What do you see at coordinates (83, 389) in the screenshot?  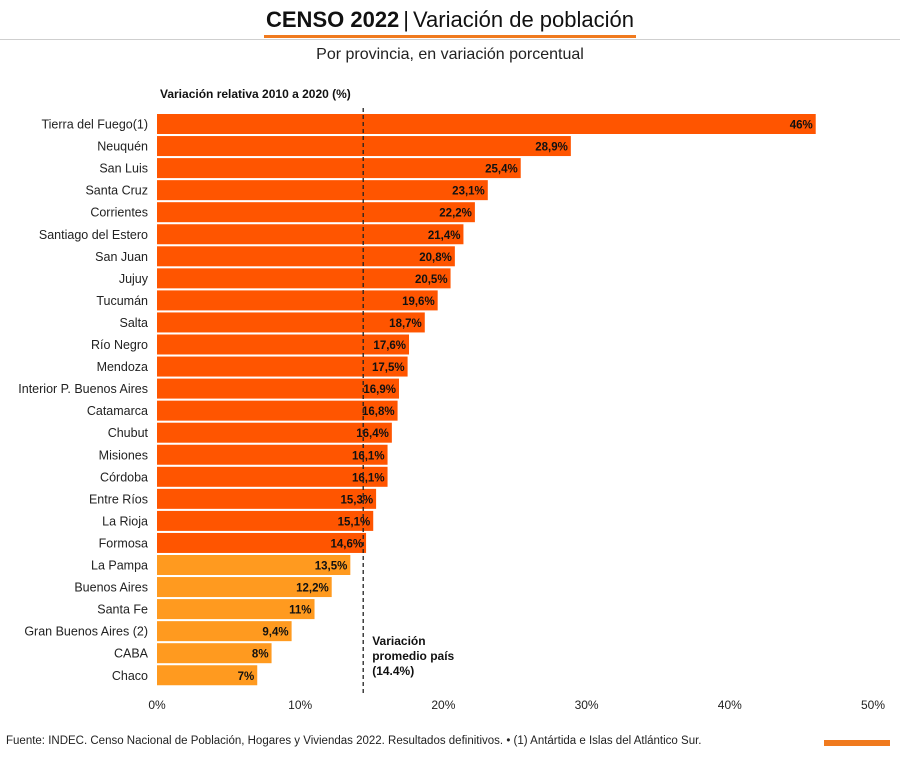 I see `category-label: Interior P. Buenos Aires` at bounding box center [83, 389].